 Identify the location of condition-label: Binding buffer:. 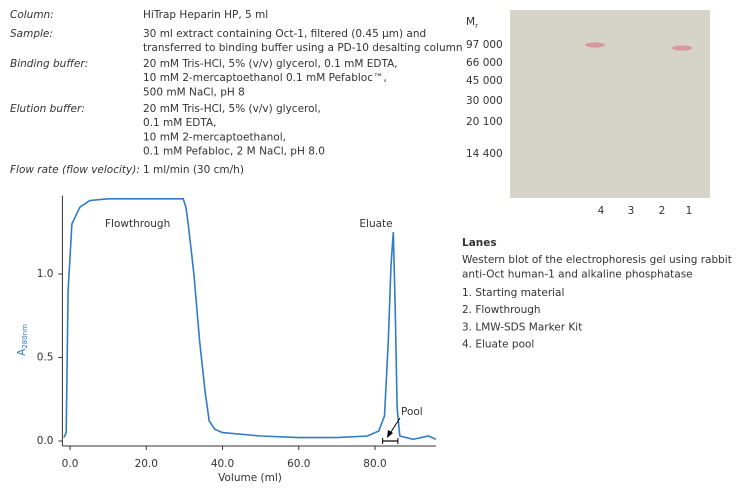
(49, 64).